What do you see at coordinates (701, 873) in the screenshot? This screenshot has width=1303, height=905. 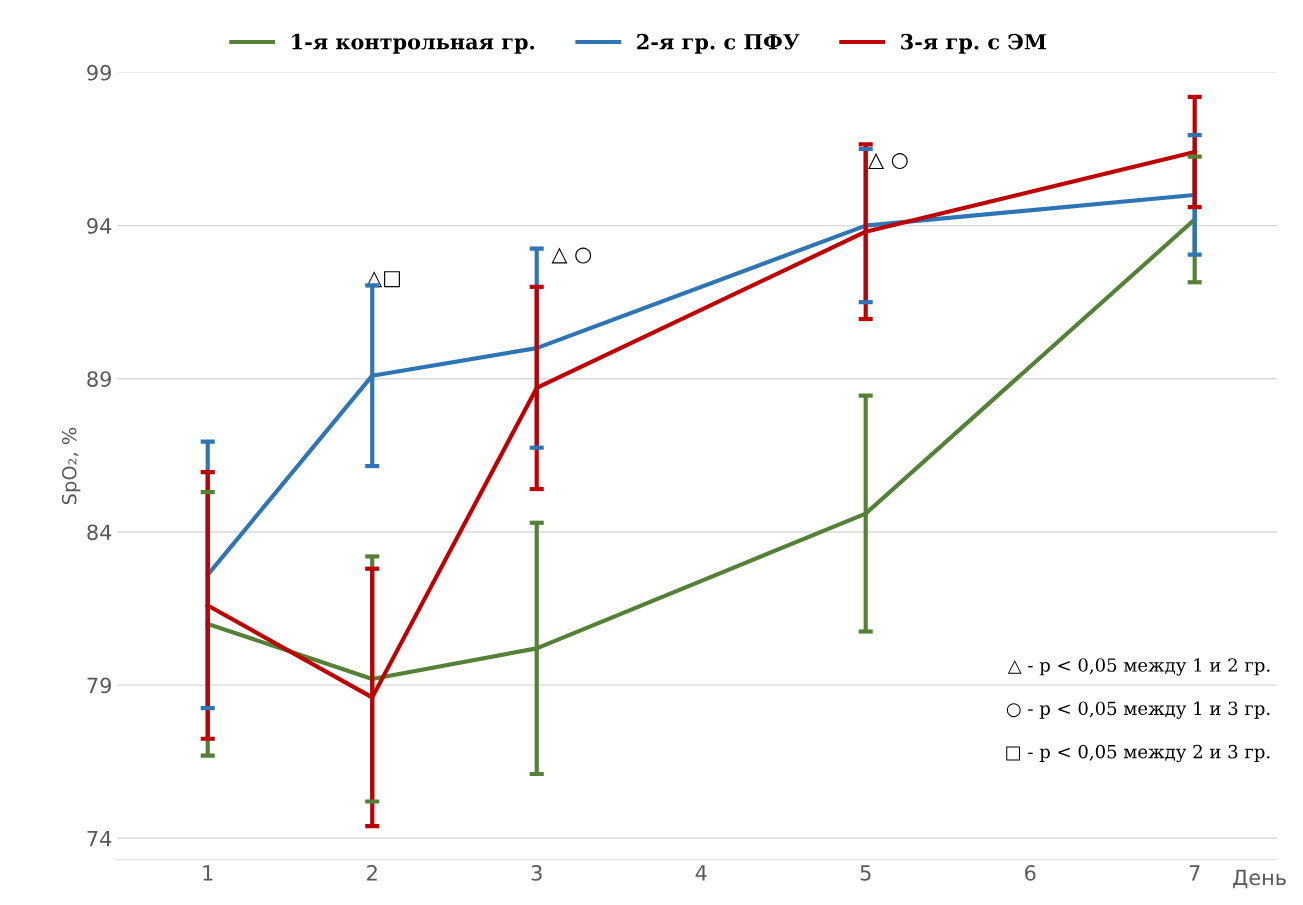 I see `x-tick-label: 4` at bounding box center [701, 873].